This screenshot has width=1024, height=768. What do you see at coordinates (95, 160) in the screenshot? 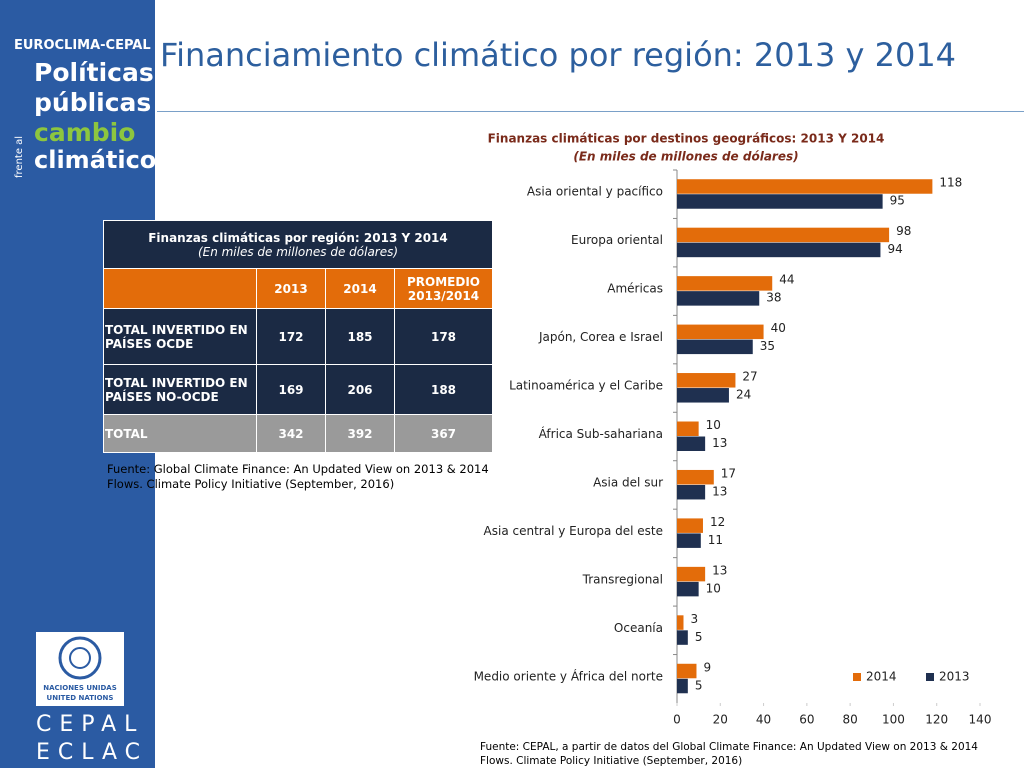
I see `brand-text: climático` at bounding box center [95, 160].